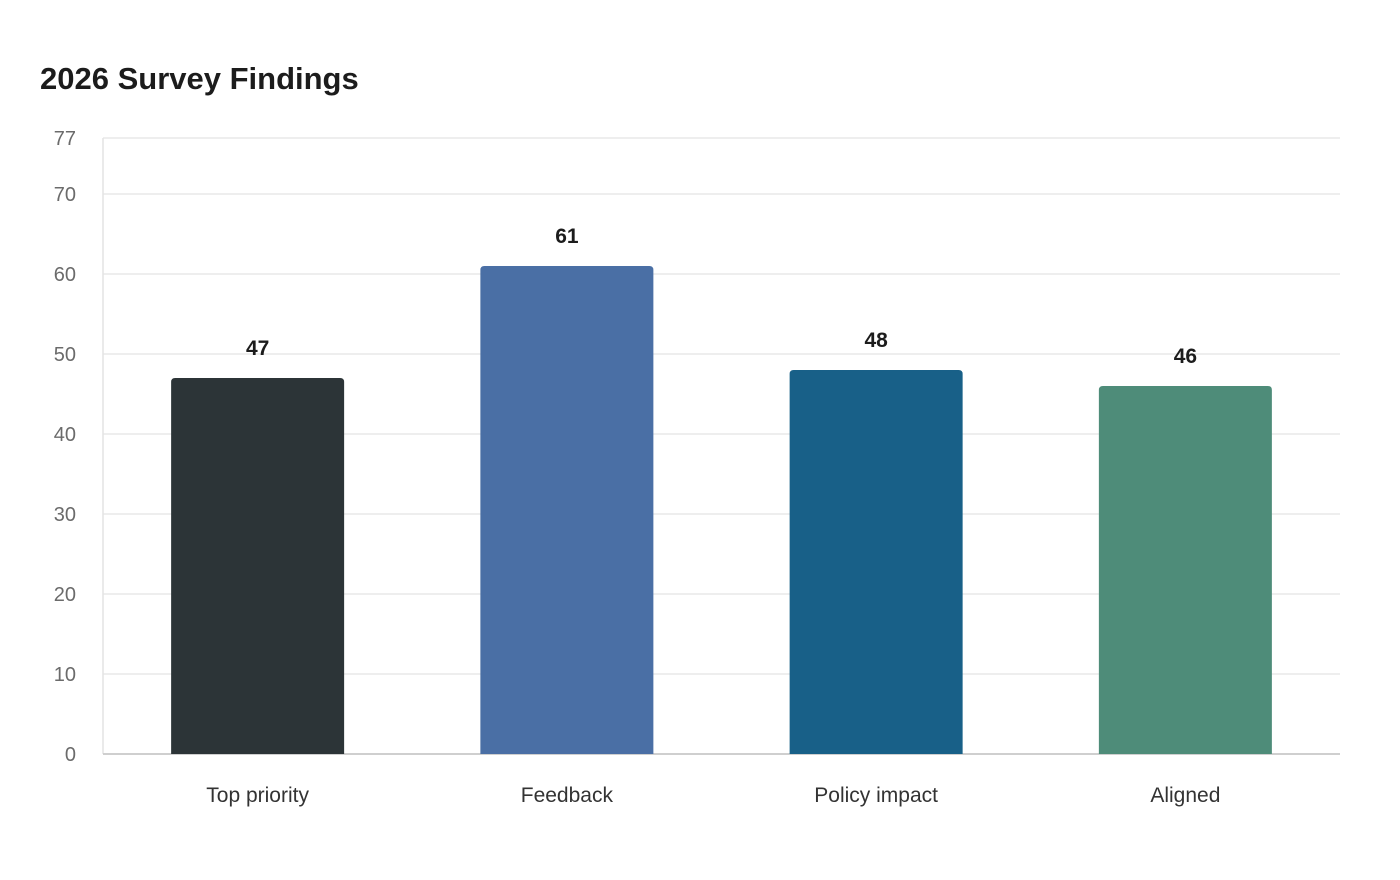  Describe the element at coordinates (65, 515) in the screenshot. I see `y-tick-label: 30` at that location.